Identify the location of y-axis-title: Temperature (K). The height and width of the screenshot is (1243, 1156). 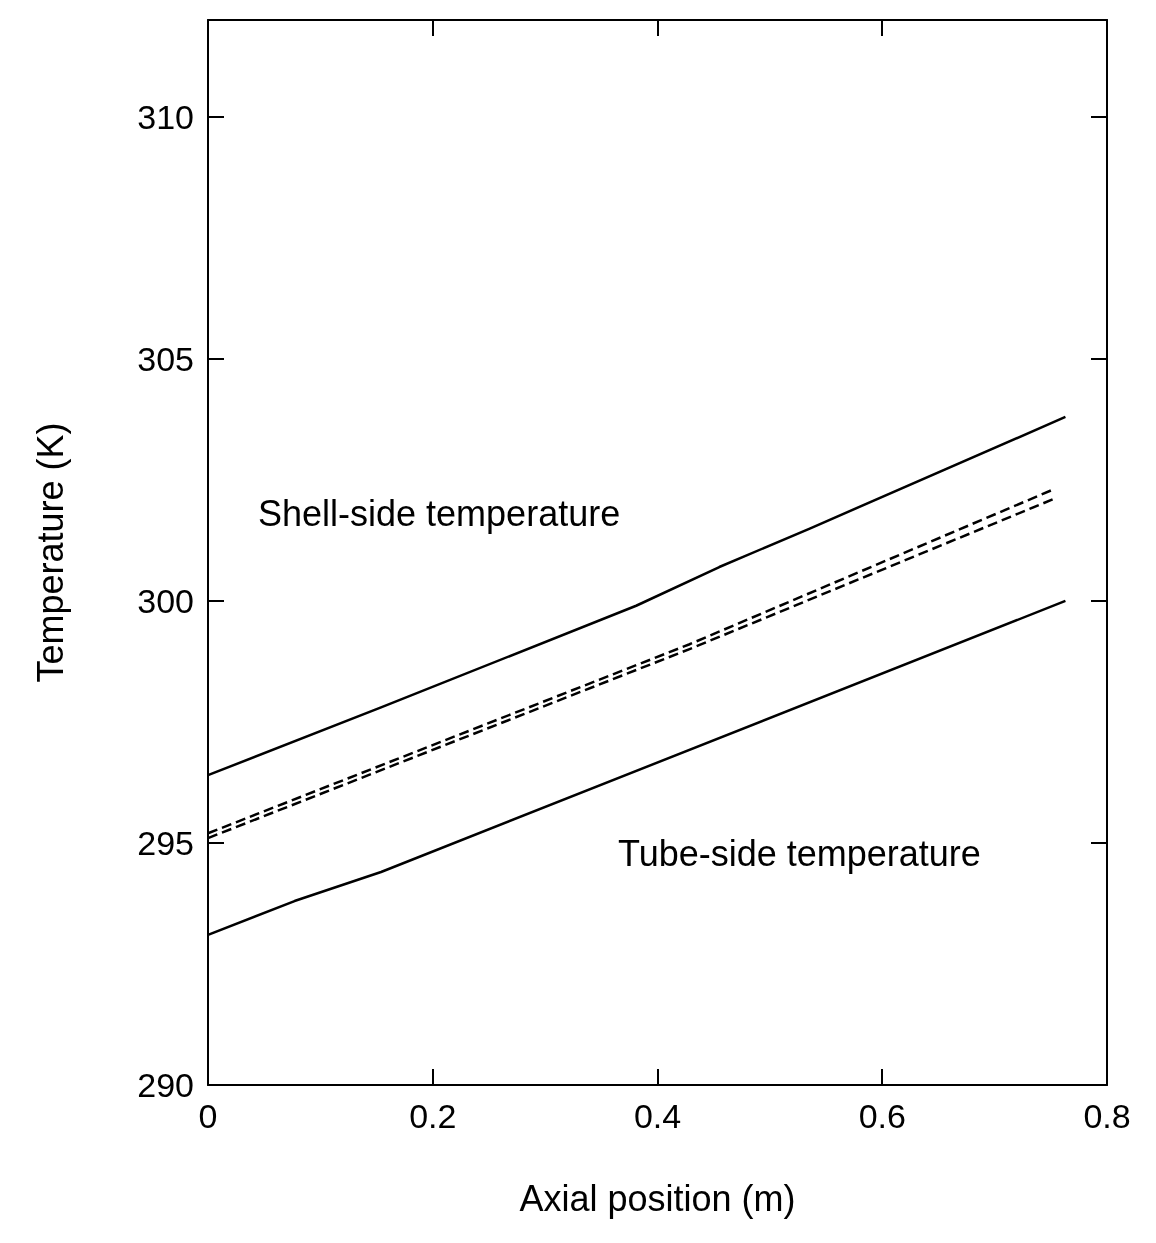
(50, 552).